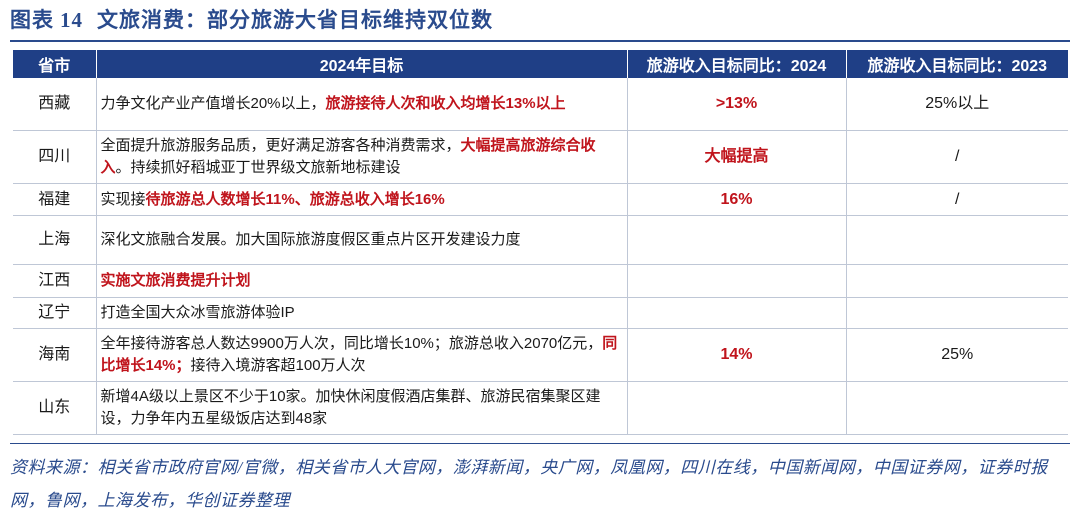  I want to click on goal-cell: 深化文旅融合发展。加大国际旅游度假区重点片区开发建设力度, so click(362, 240).